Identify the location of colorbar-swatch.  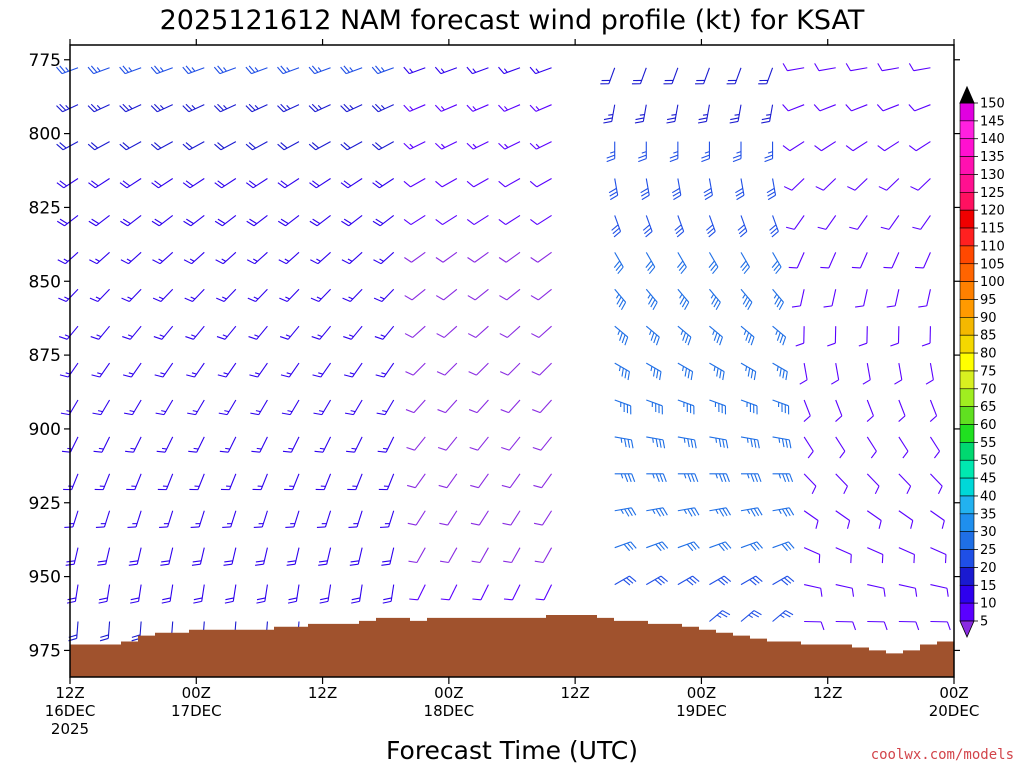
(967, 397).